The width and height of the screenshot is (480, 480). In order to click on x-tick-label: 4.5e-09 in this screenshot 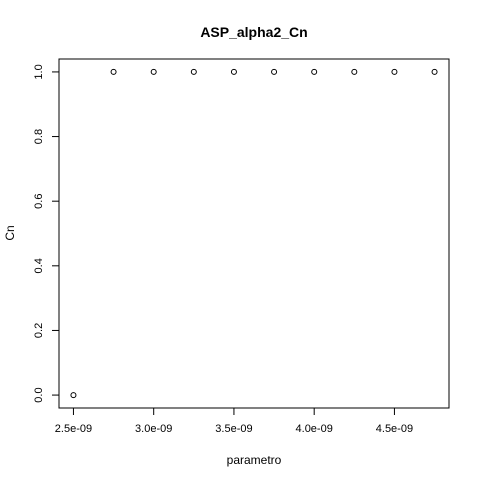, I will do `click(394, 429)`.